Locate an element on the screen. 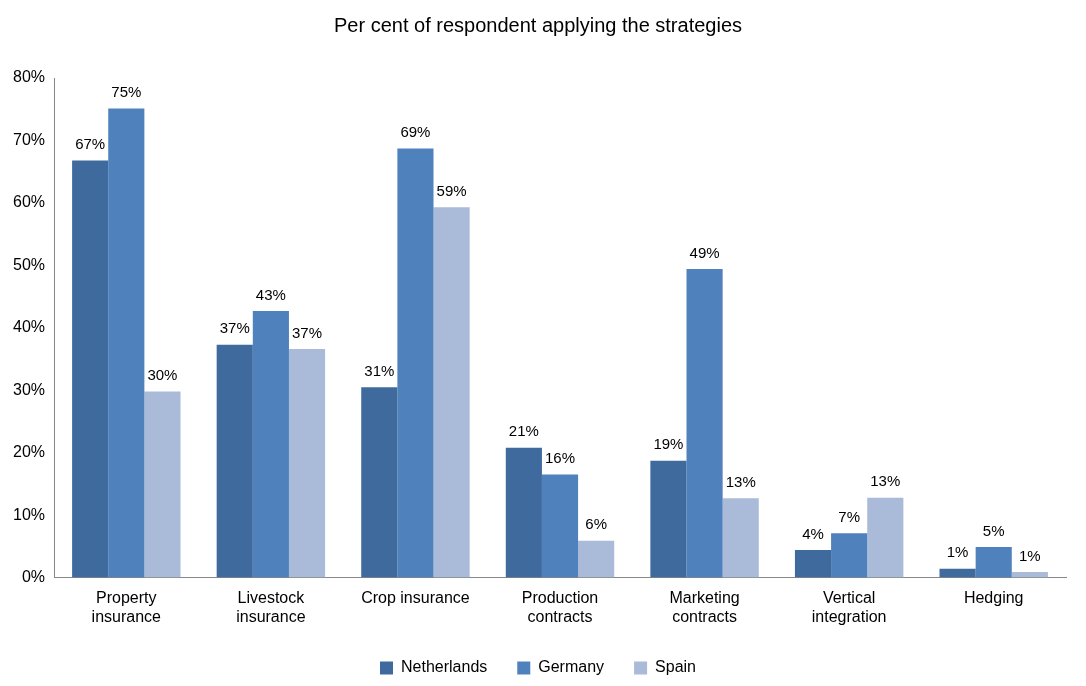  legend-label: Spain is located at coordinates (675, 667).